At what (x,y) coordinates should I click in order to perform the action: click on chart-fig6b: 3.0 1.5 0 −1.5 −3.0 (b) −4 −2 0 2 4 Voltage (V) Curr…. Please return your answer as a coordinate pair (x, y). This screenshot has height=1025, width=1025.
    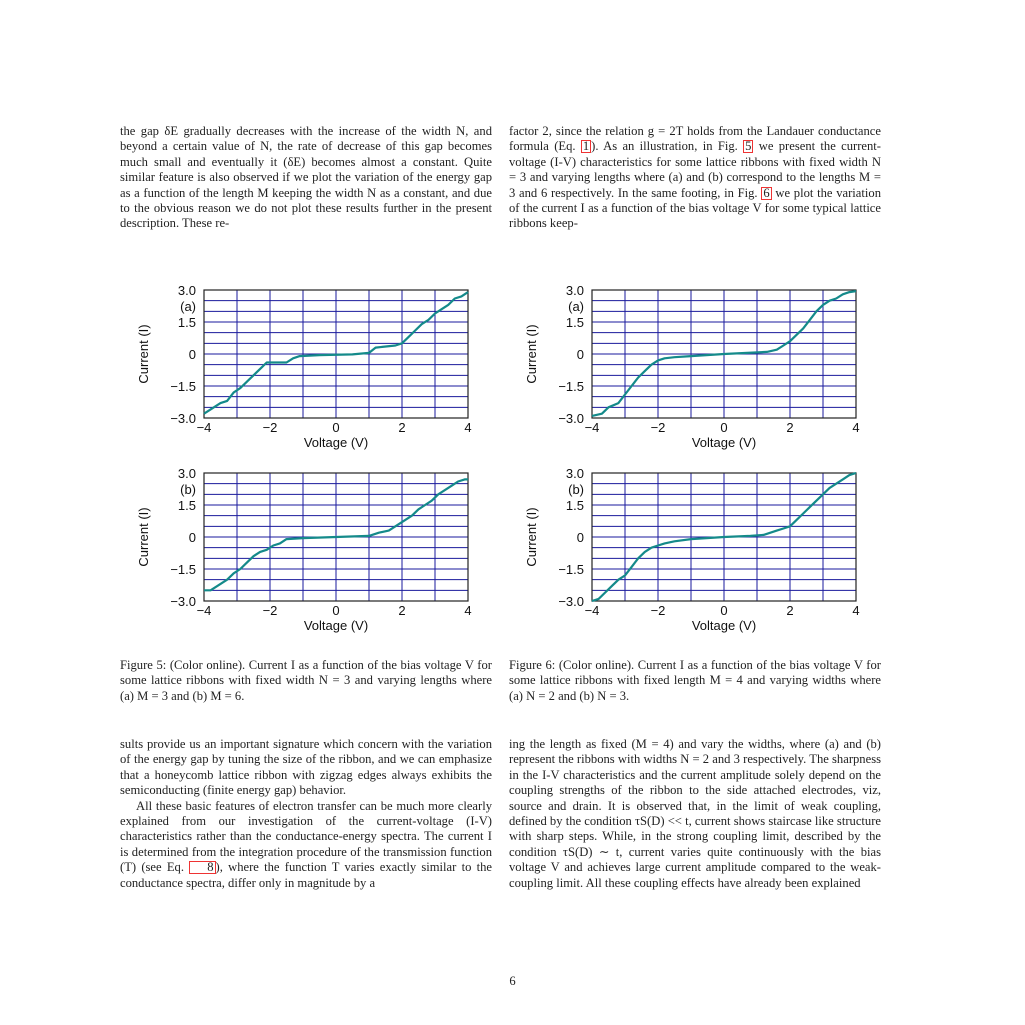
    Looking at the image, I should click on (692, 549).